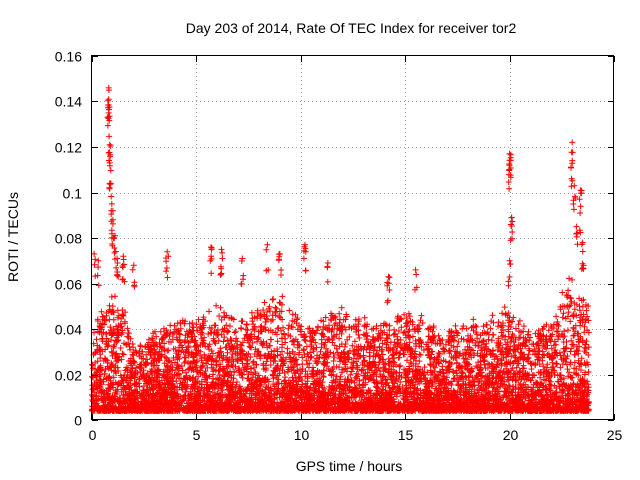 This screenshot has height=480, width=640. What do you see at coordinates (349, 466) in the screenshot?
I see `x-axis-label: GPS time / hours` at bounding box center [349, 466].